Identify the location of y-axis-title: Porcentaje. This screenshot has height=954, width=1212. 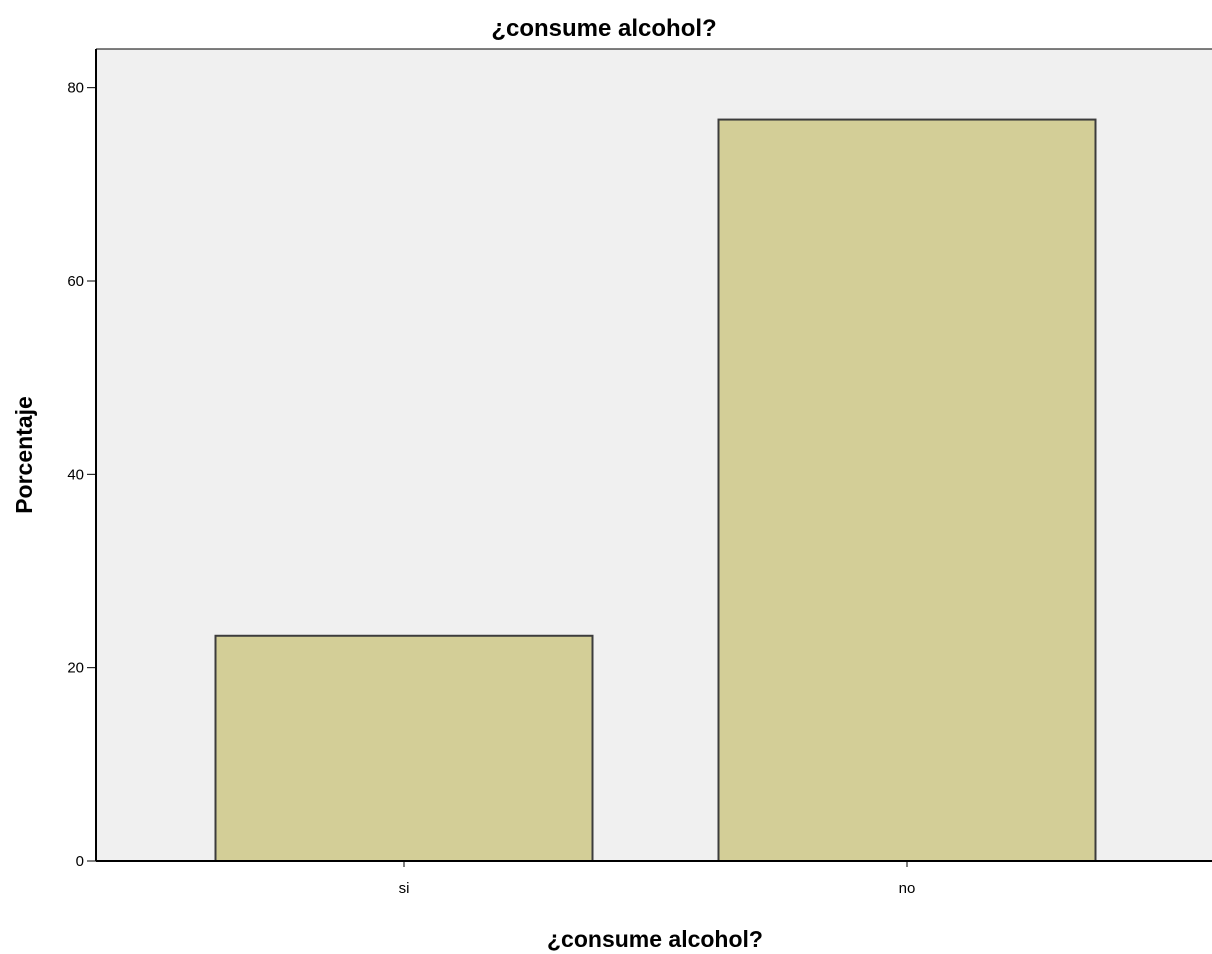
(24, 455).